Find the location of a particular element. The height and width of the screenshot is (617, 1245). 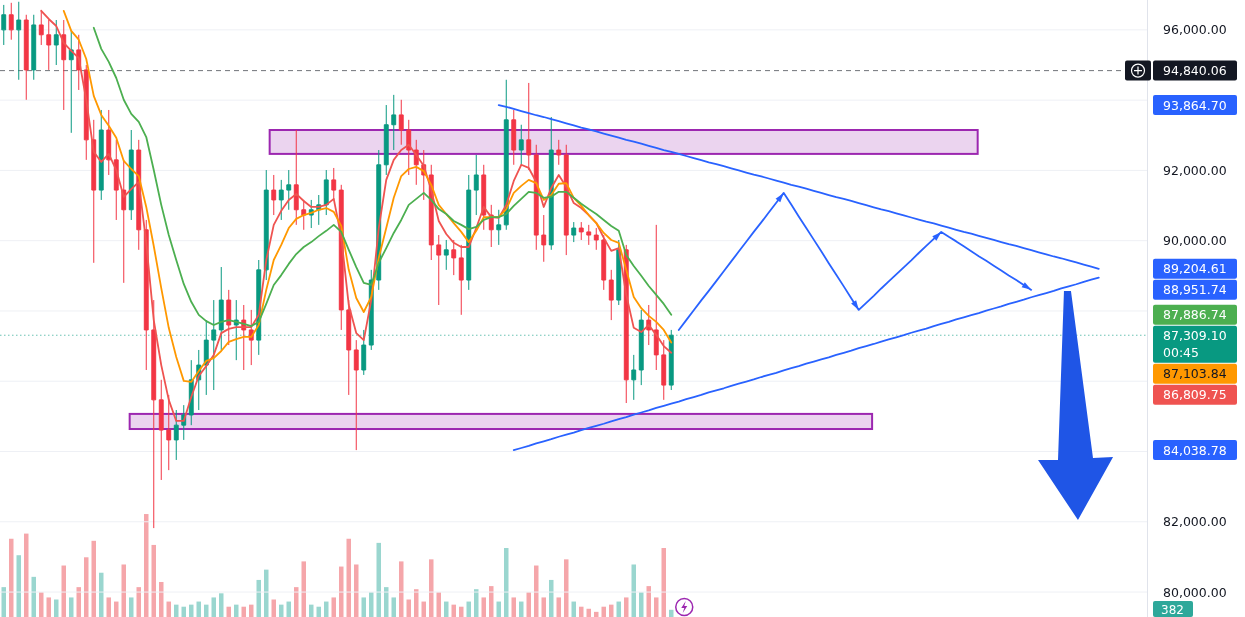

ref-line-label: 94,840.06 is located at coordinates (1195, 71).